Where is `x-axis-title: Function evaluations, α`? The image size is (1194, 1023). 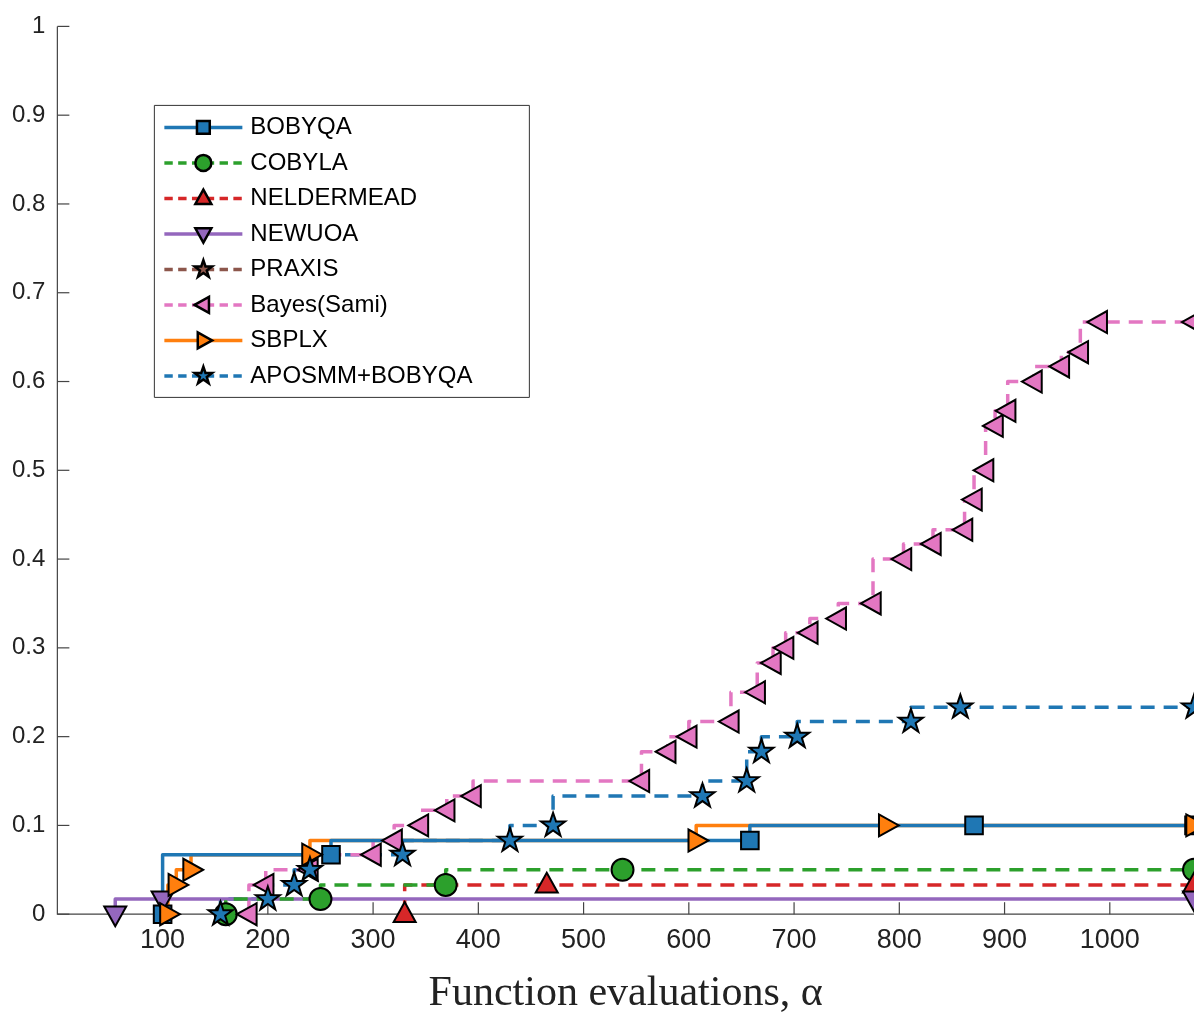 x-axis-title: Function evaluations, α is located at coordinates (625, 990).